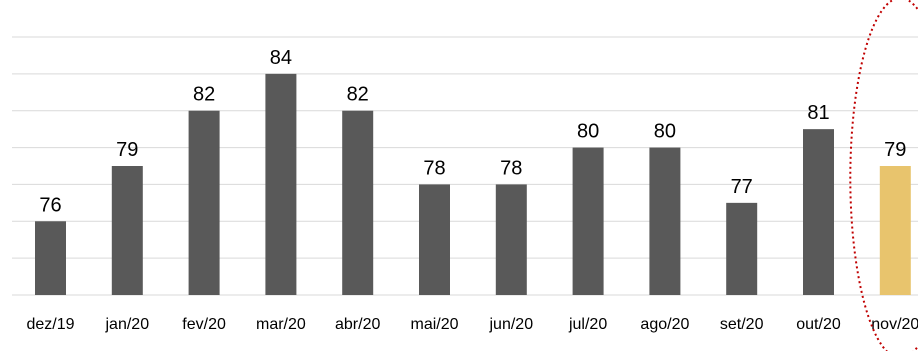 This screenshot has width=918, height=351. What do you see at coordinates (894, 324) in the screenshot?
I see `x-tick-label: nov/20` at bounding box center [894, 324].